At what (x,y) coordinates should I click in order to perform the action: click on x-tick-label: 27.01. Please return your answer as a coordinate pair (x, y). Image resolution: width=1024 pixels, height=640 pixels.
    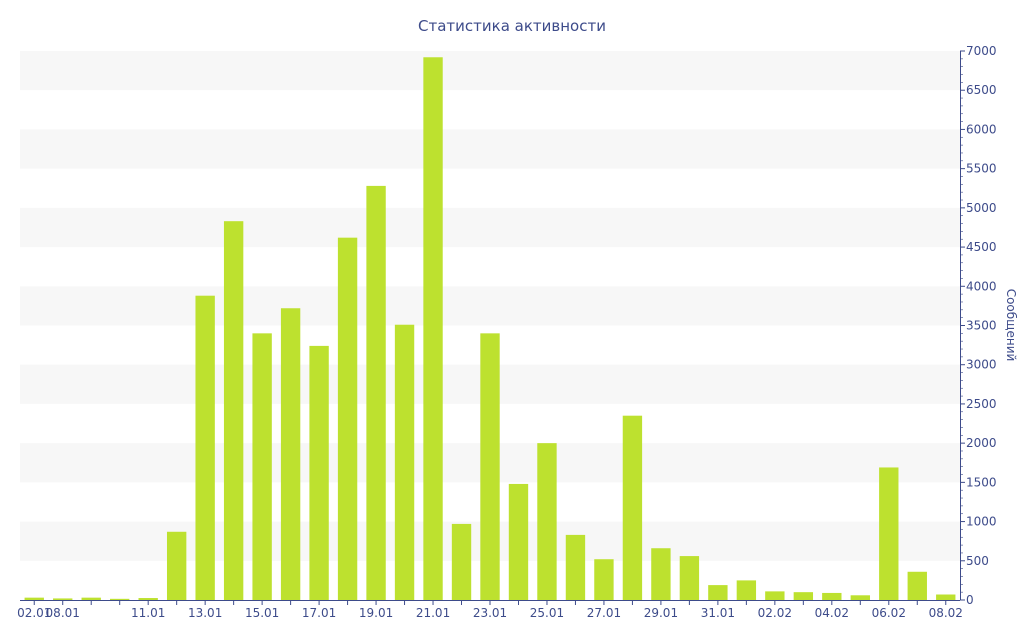
    Looking at the image, I should click on (604, 613).